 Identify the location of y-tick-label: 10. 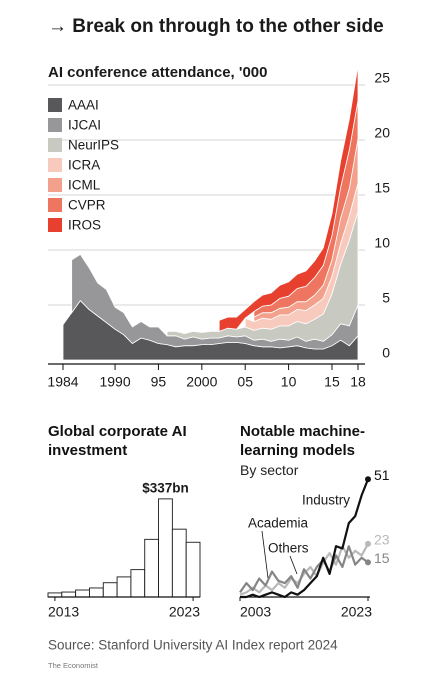
(382, 243).